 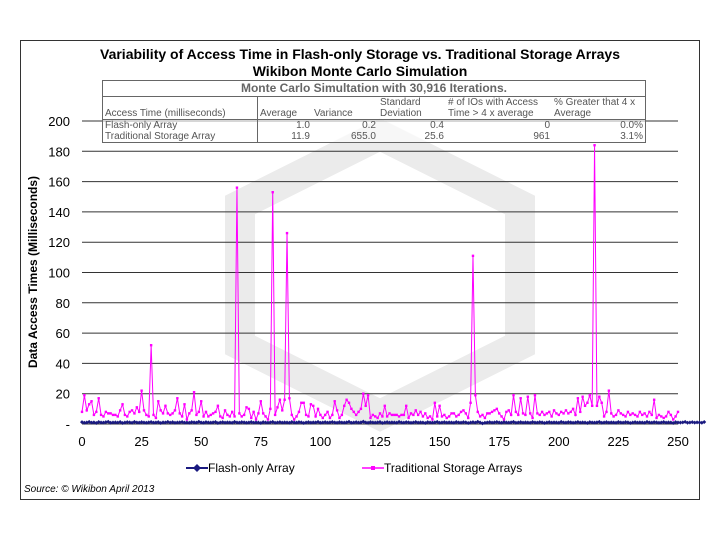 I want to click on x-tick-label: 0, so click(x=81, y=441).